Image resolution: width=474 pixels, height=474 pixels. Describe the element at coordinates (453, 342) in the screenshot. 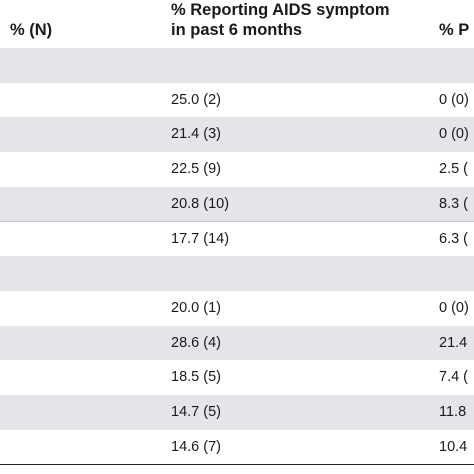

I see `cell-percent-p: 21.4` at that location.